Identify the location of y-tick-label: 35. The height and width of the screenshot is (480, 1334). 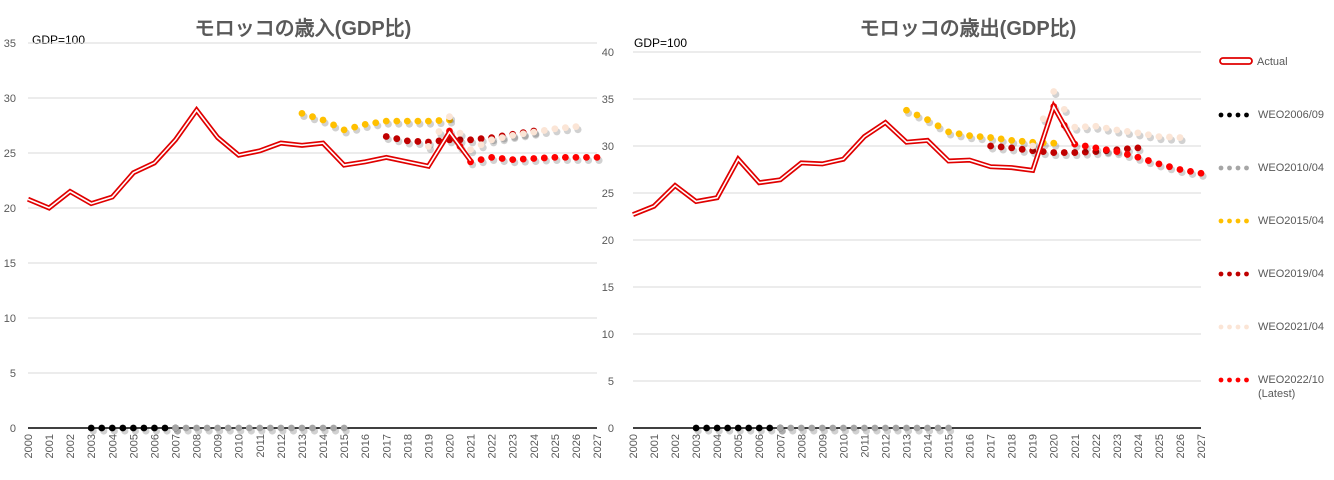
(608, 100).